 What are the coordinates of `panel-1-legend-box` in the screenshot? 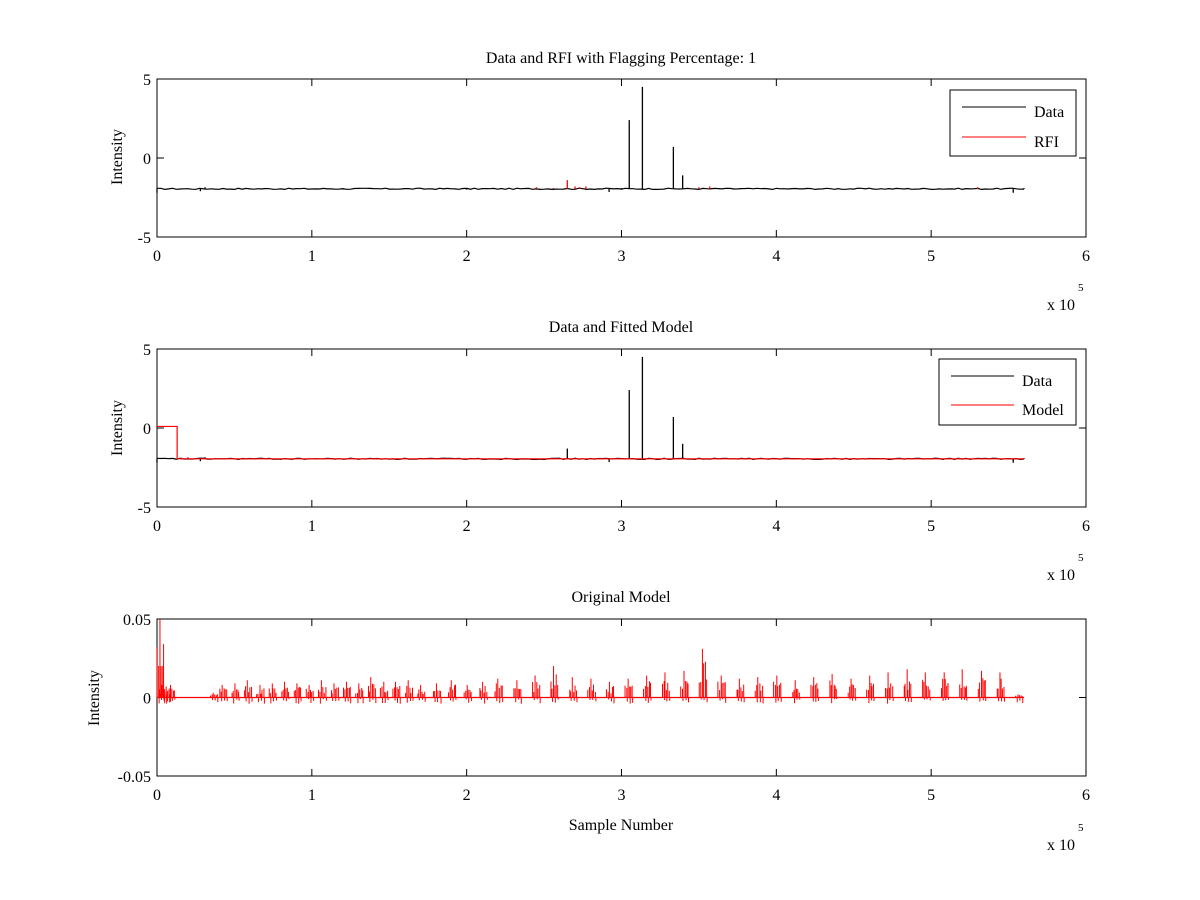 It's located at (1013, 123).